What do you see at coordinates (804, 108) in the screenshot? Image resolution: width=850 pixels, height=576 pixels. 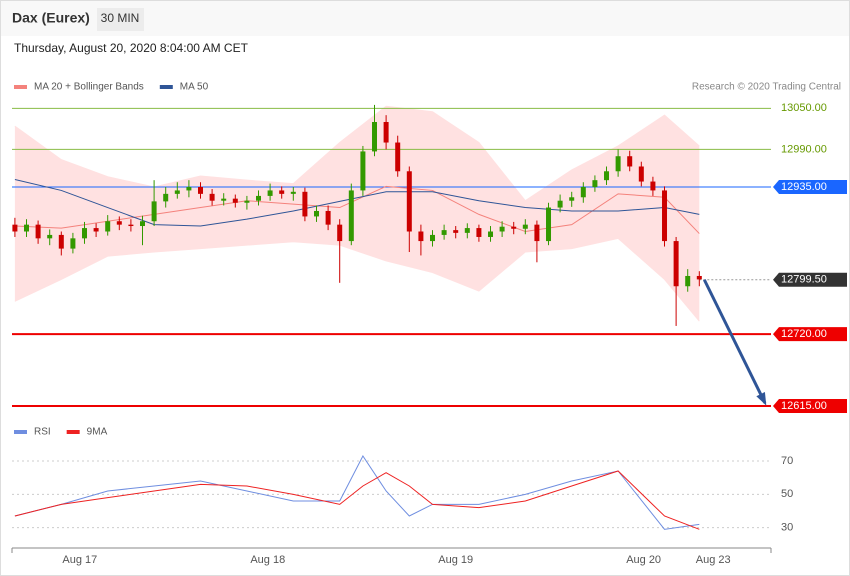 I see `level-label: 13050.00` at bounding box center [804, 108].